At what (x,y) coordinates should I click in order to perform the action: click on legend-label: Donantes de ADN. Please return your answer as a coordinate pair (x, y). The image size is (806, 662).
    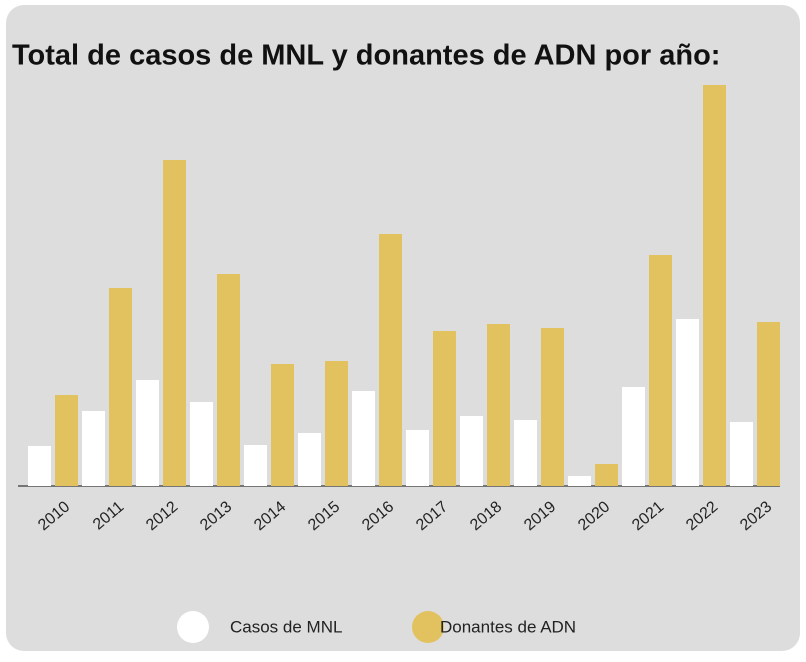
    Looking at the image, I should click on (508, 626).